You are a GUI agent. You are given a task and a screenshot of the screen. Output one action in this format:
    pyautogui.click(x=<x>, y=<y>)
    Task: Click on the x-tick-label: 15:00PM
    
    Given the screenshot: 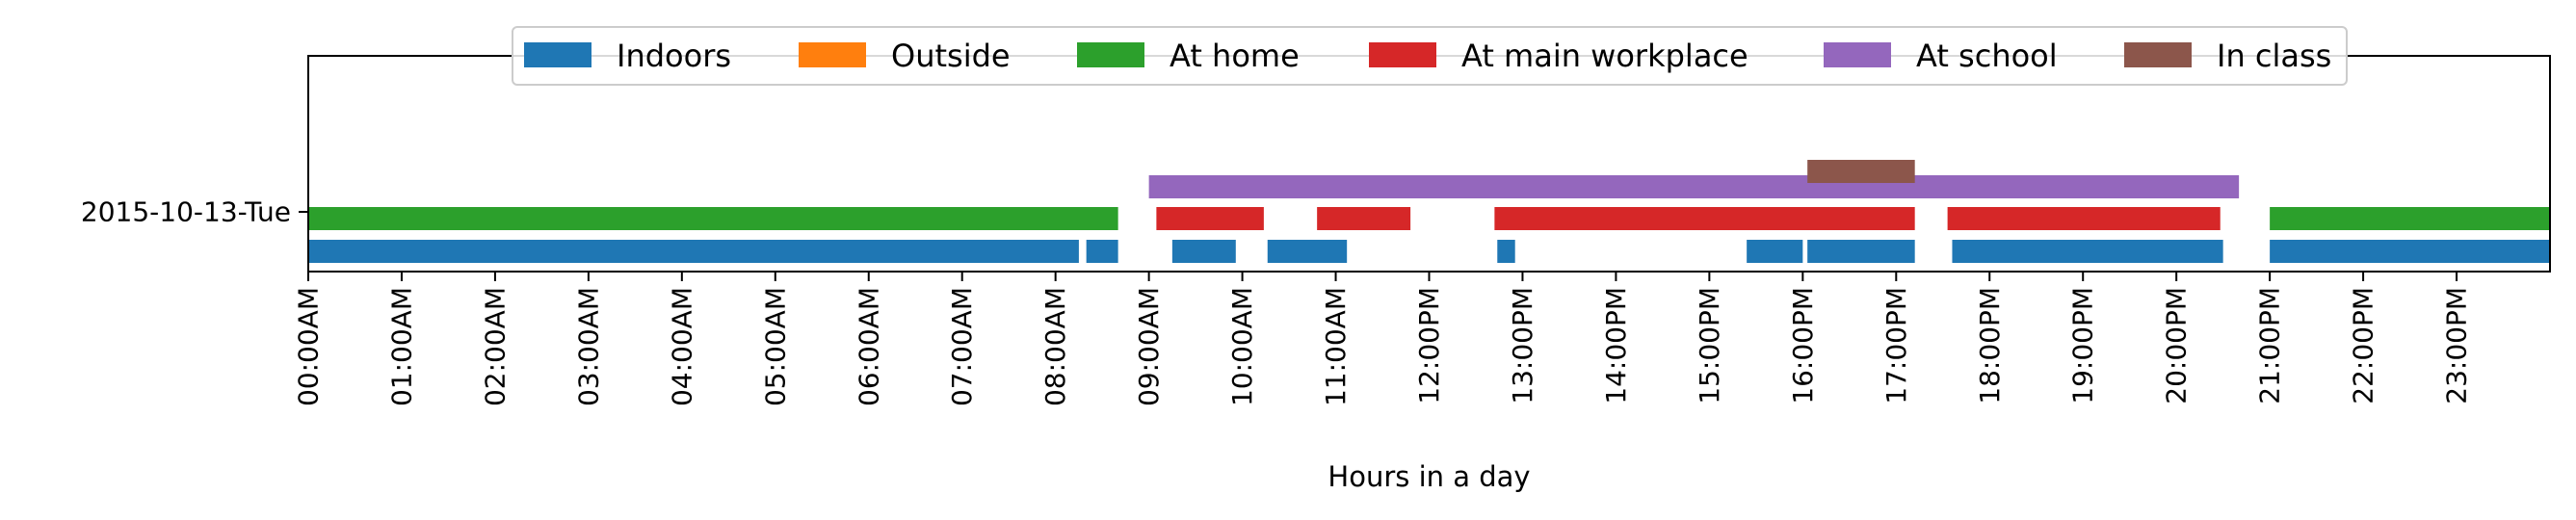 What is the action you would take?
    pyautogui.click(x=1710, y=345)
    